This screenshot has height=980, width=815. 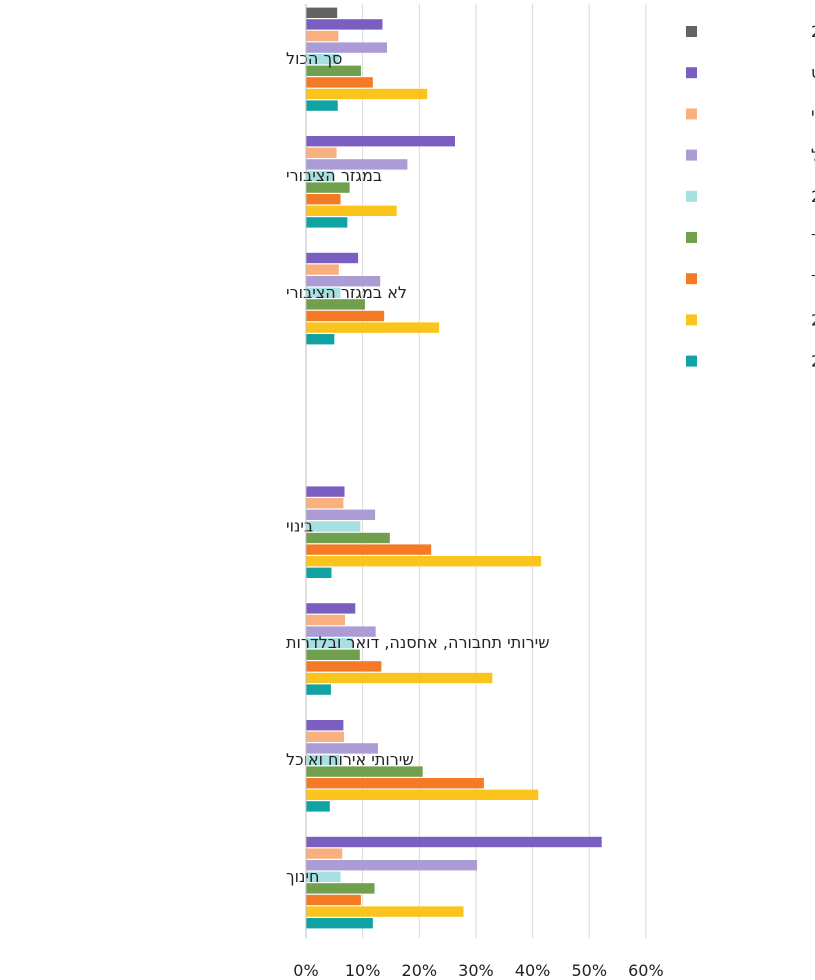 I want to click on x-tick-label: 10%, so click(x=363, y=970).